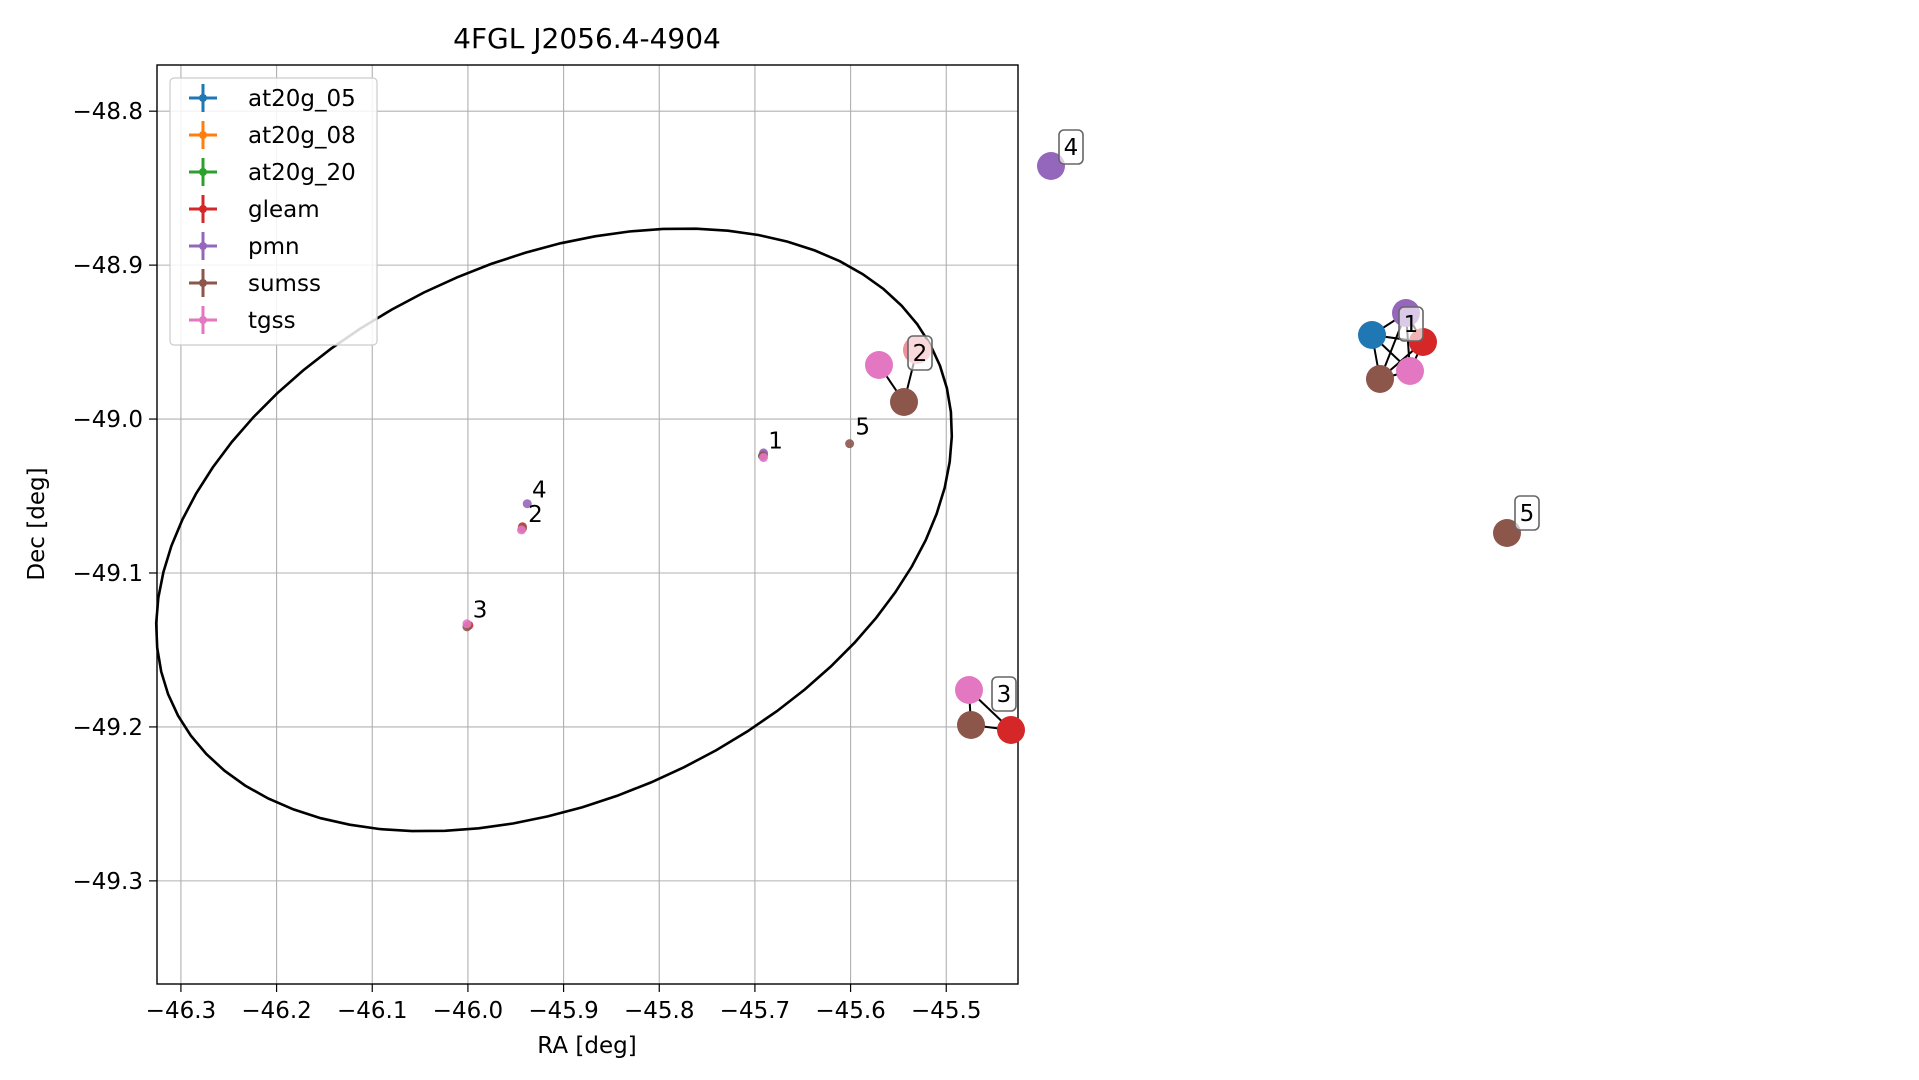  What do you see at coordinates (115, 497) in the screenshot?
I see `y-axis: −48.8 −48.9 −49.0 −49.1 −49.2 −49.3` at bounding box center [115, 497].